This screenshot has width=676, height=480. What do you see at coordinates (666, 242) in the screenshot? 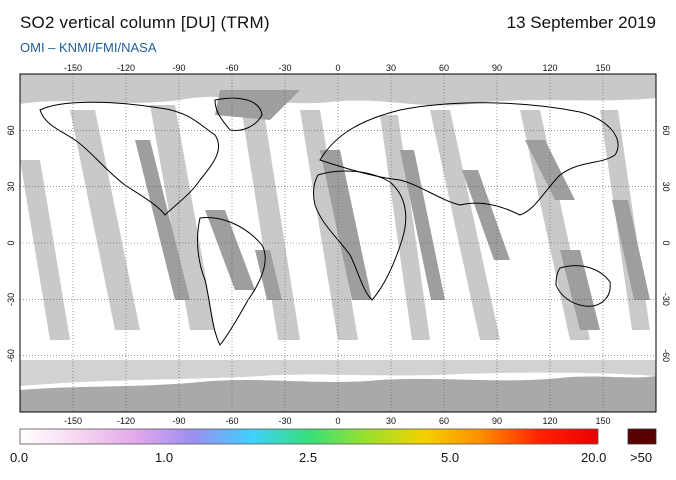
I see `latitude-tick-right: 0` at bounding box center [666, 242].